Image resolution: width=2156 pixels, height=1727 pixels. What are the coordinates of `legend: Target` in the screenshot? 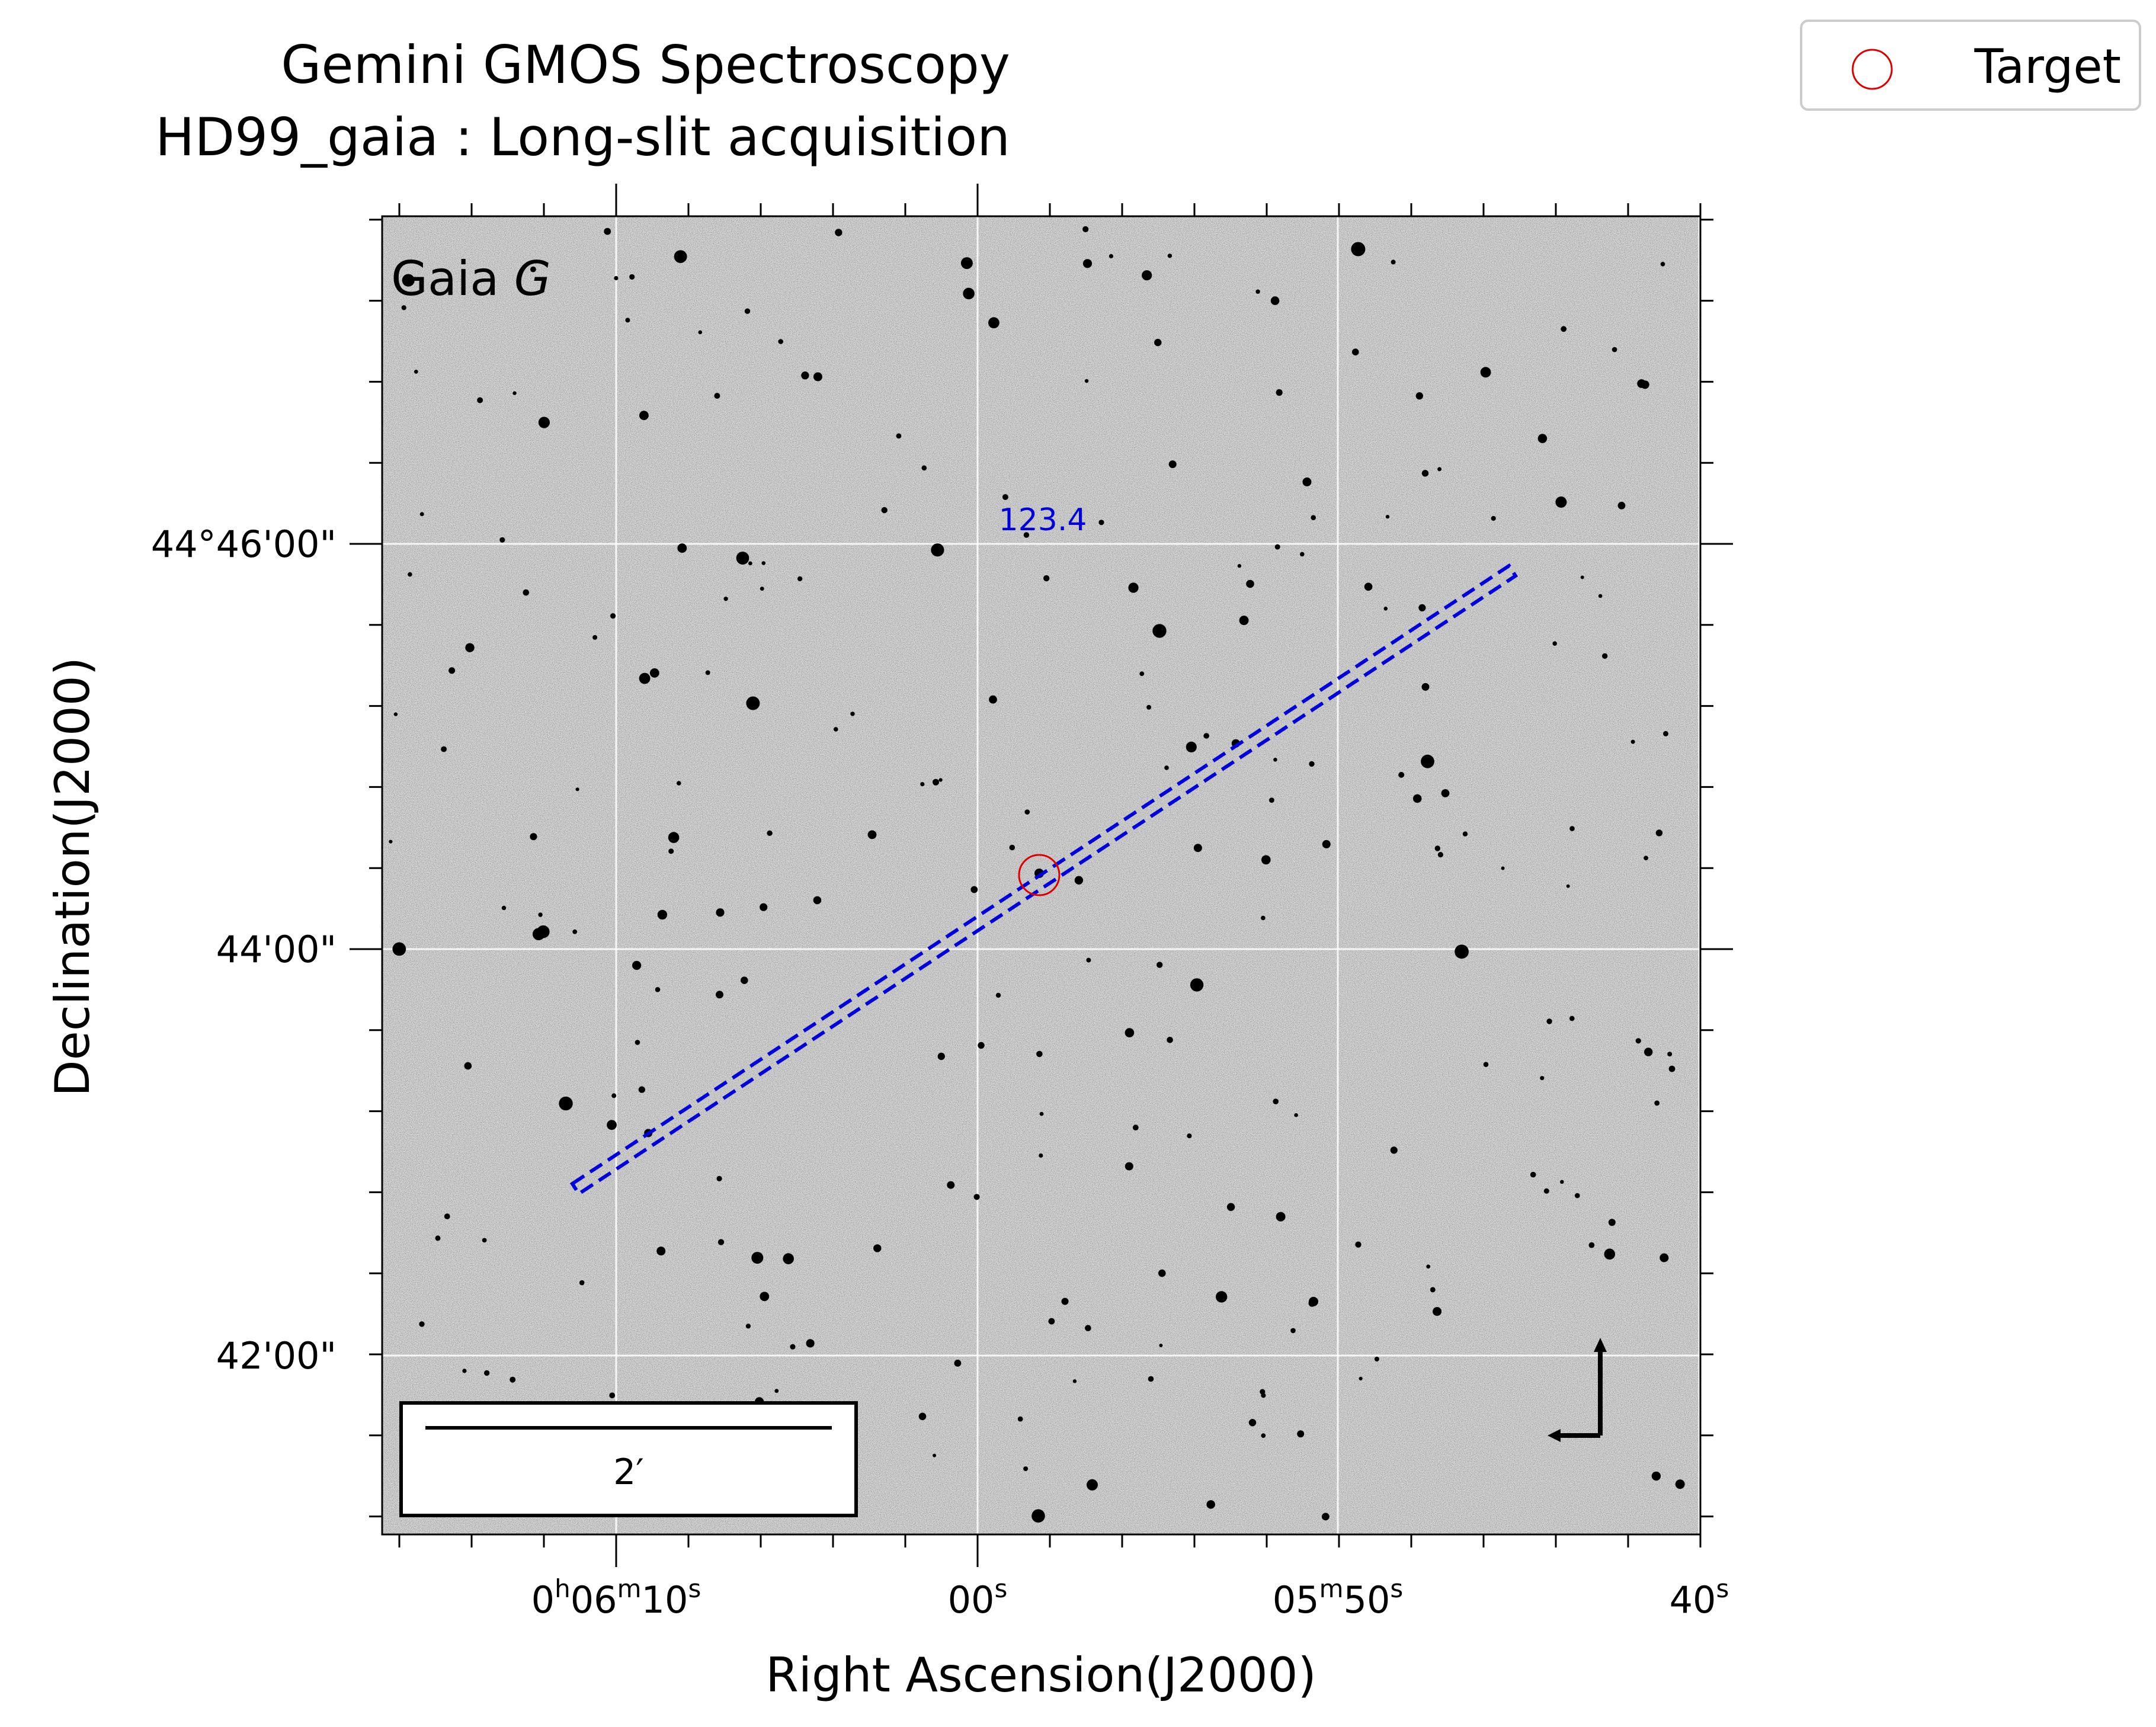 It's located at (1971, 65).